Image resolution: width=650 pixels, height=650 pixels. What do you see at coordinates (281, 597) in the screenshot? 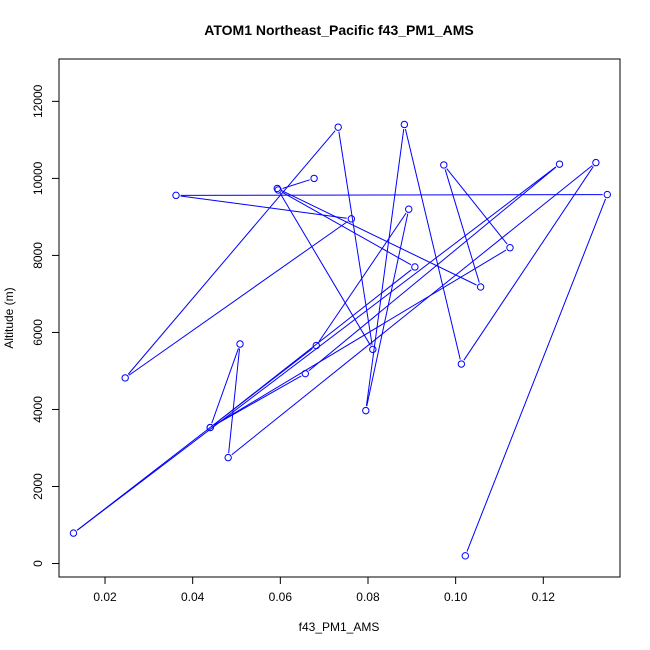
I see `x-tick-label: 0.06` at bounding box center [281, 597].